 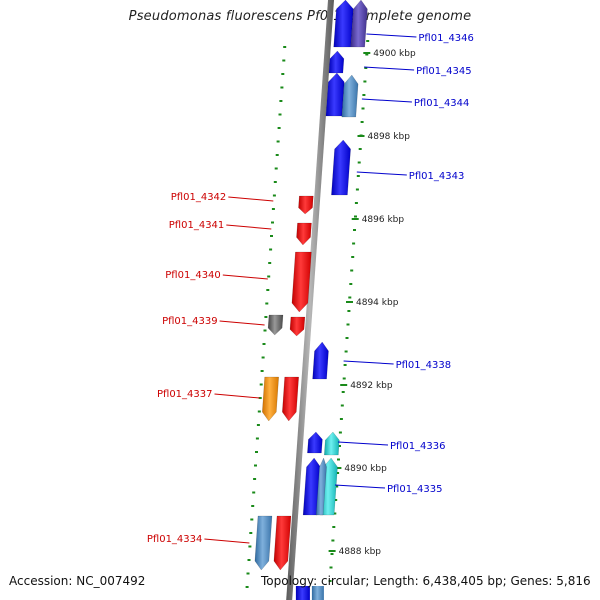 What do you see at coordinates (424, 365) in the screenshot?
I see `gene-label: Pfl01_4338` at bounding box center [424, 365].